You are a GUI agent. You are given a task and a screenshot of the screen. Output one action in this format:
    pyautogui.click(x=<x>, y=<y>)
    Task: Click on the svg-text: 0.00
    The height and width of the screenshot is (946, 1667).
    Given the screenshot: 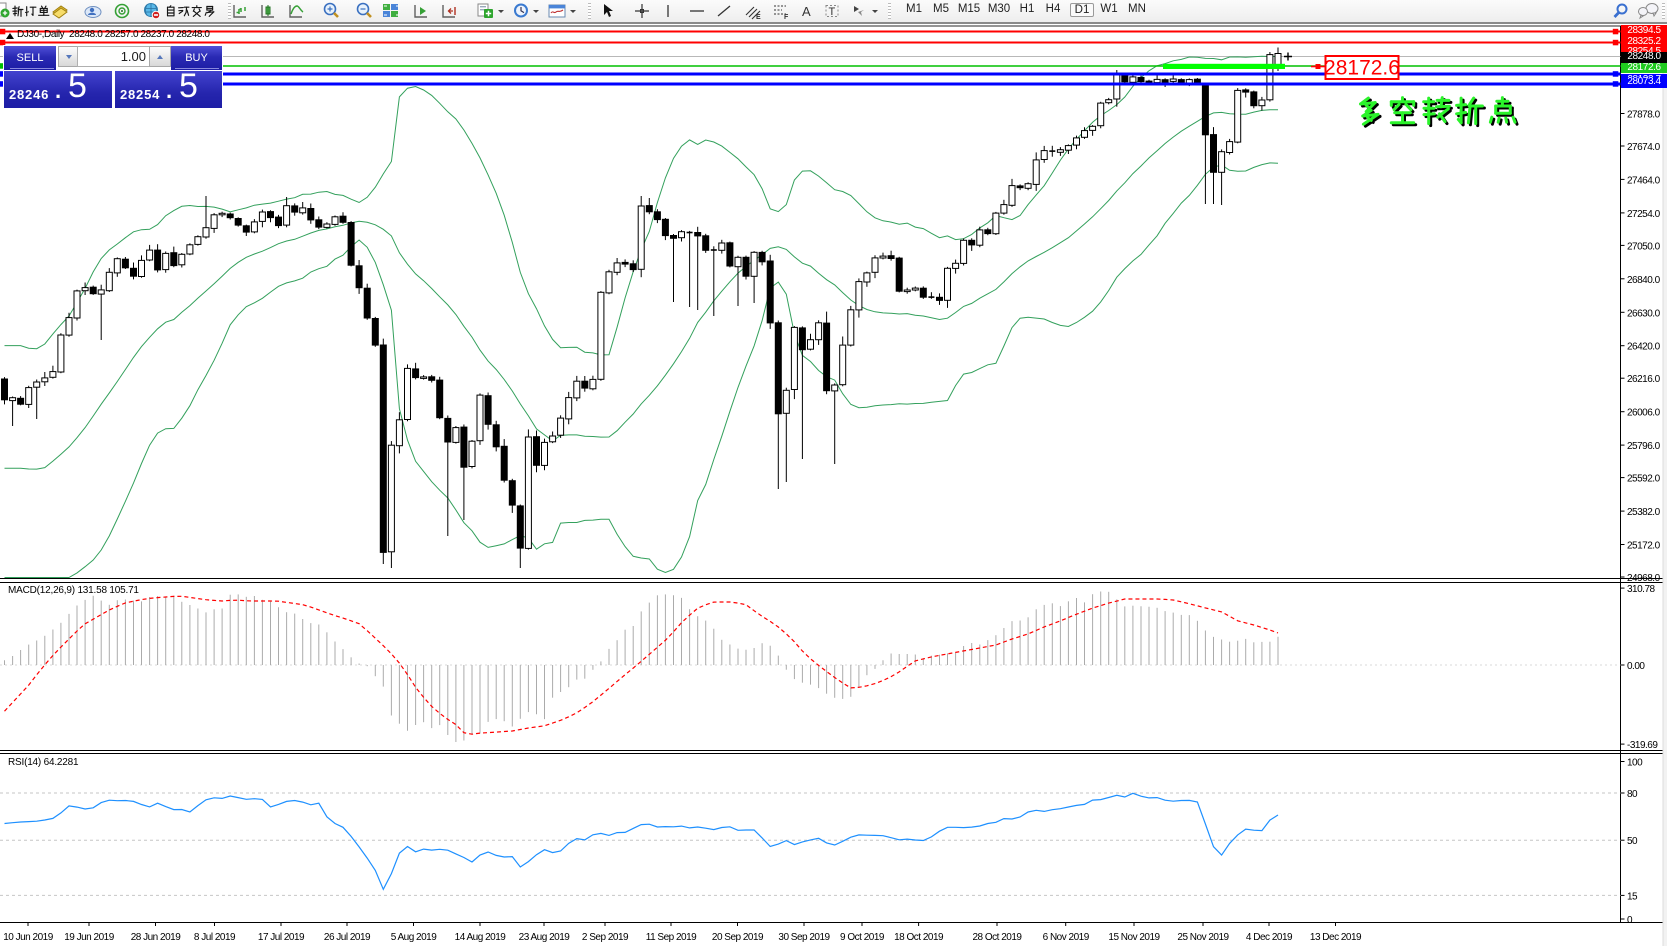 What is the action you would take?
    pyautogui.click(x=1636, y=666)
    